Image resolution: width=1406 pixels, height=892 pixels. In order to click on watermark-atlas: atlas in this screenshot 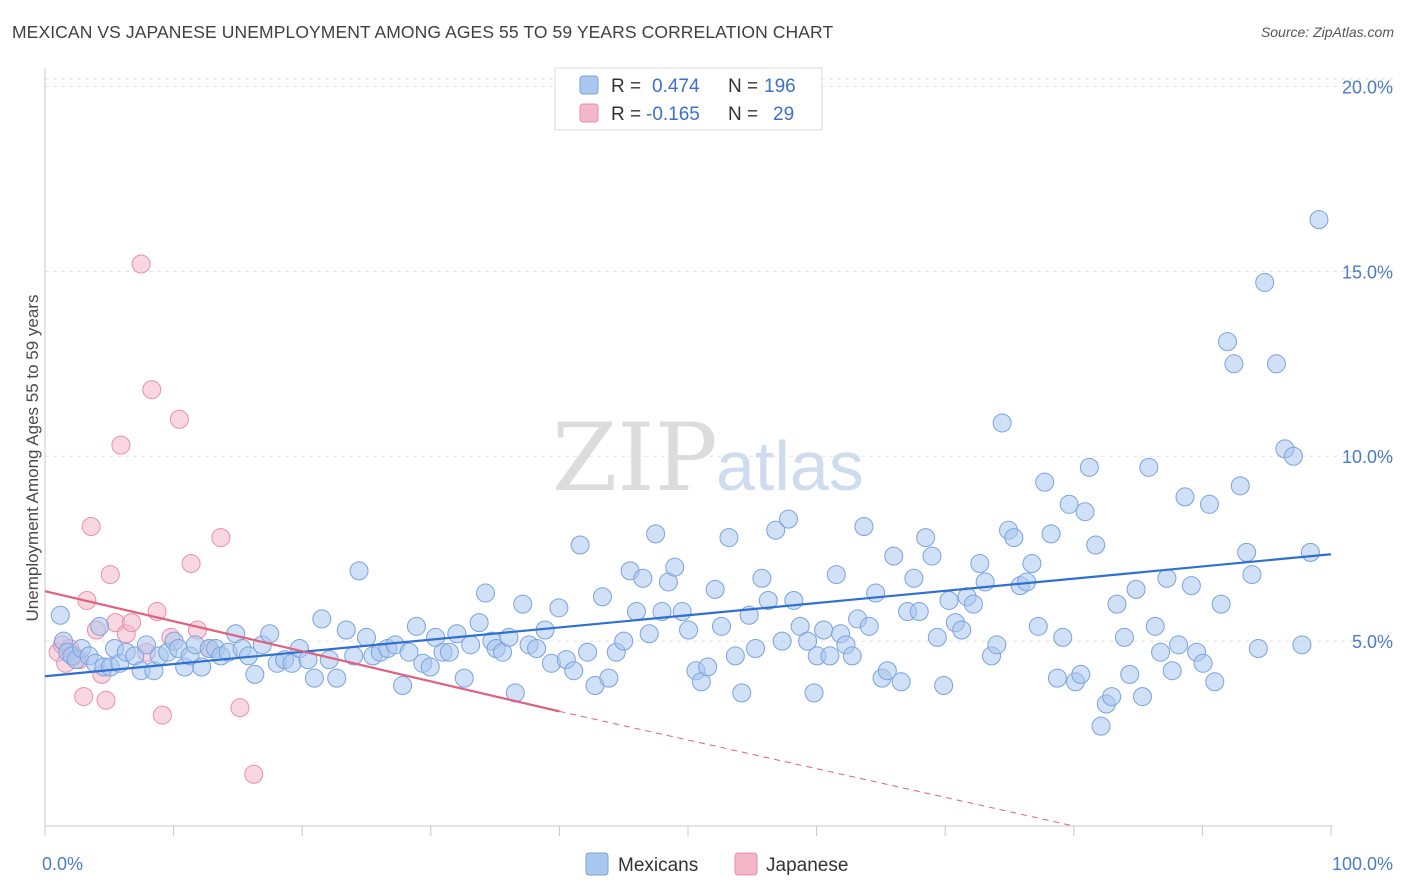, I will do `click(790, 466)`.